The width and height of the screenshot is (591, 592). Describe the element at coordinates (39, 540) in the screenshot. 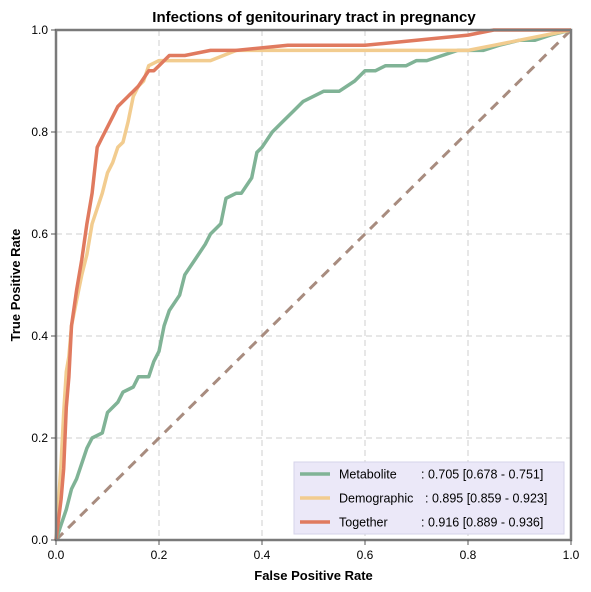

I see `y-tick-label-0: 0.0` at that location.